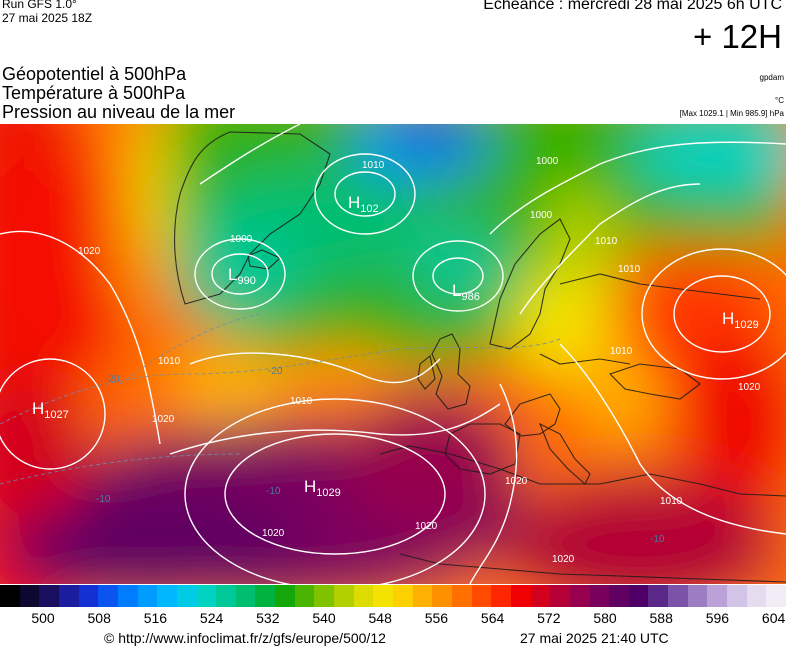 The height and width of the screenshot is (648, 786). Describe the element at coordinates (594, 638) in the screenshot. I see `generated-timestamp: 27 mai 2025 21:40 UTC` at that location.